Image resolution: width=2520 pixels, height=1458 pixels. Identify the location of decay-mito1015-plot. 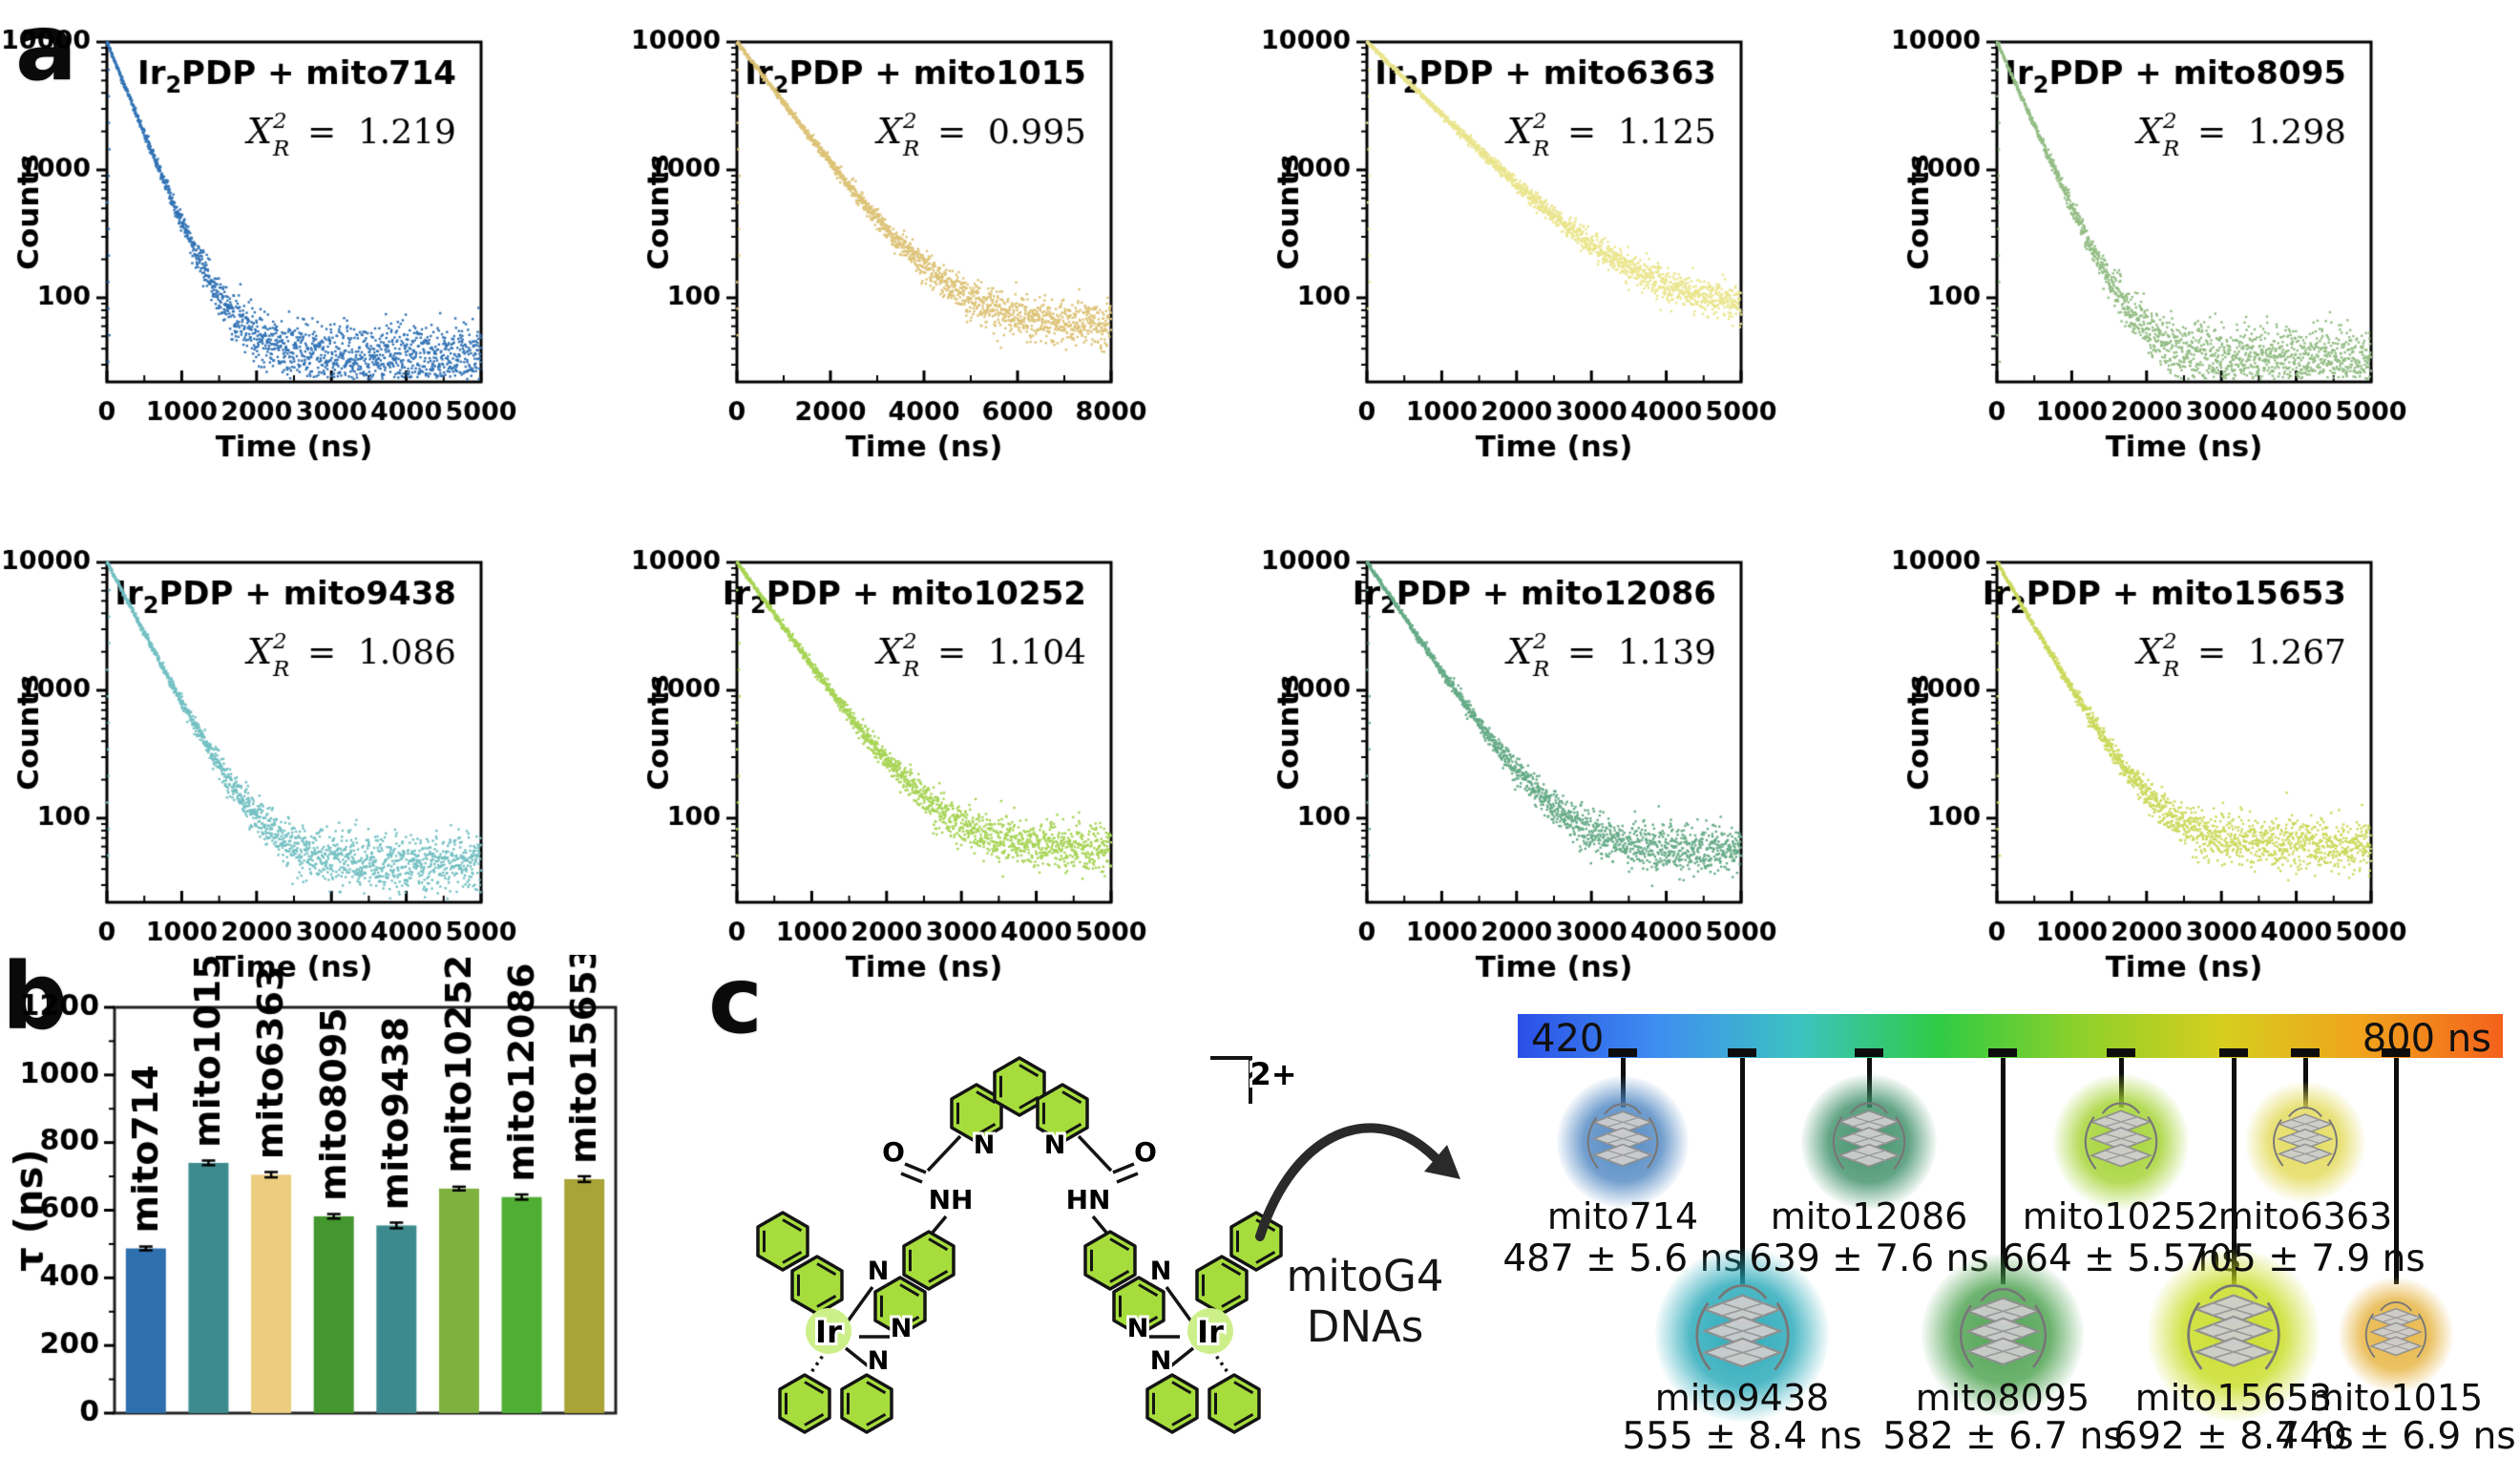
(945, 248).